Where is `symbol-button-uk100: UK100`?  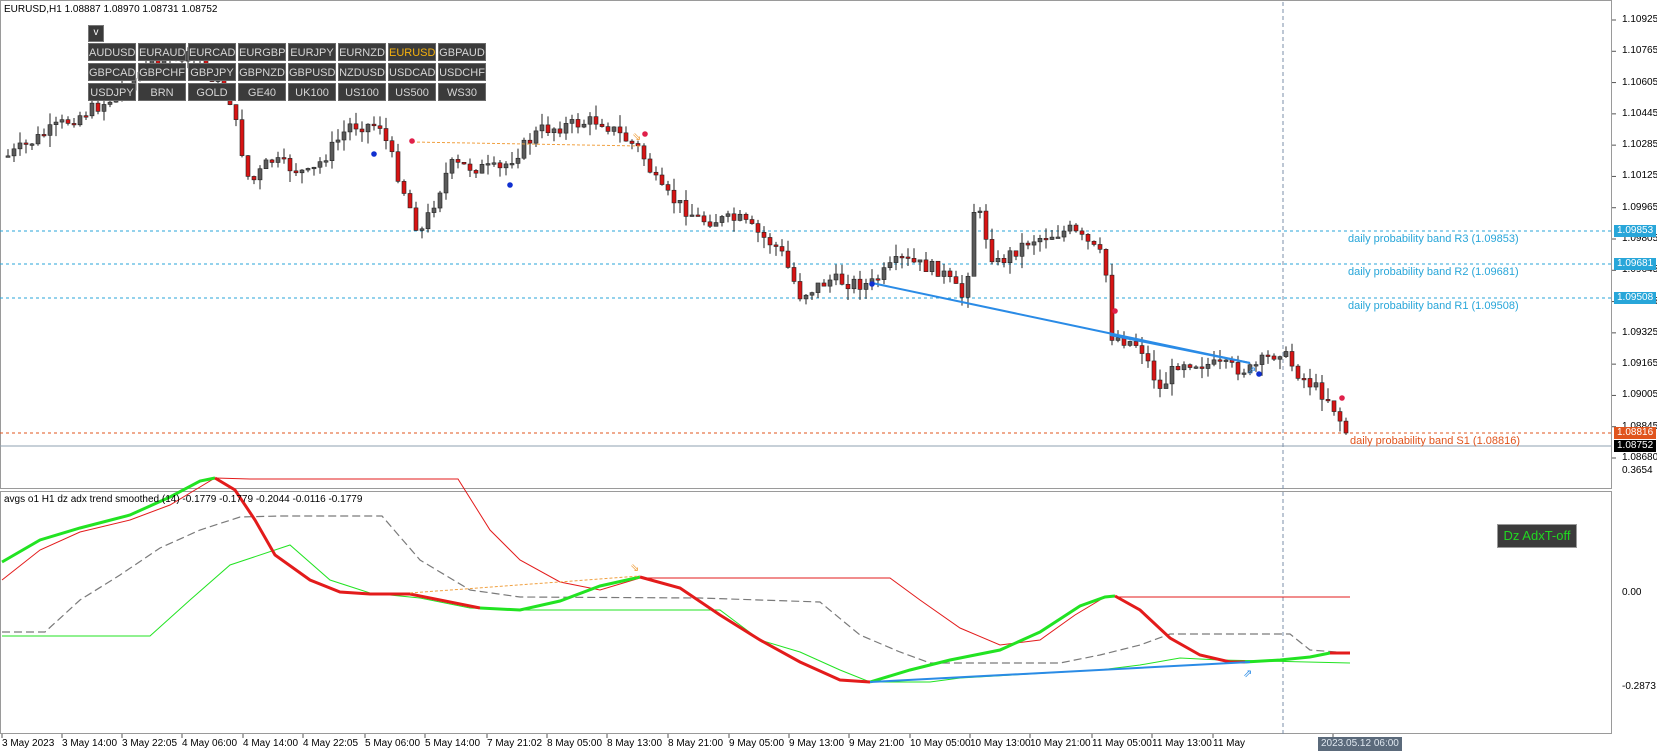 symbol-button-uk100: UK100 is located at coordinates (312, 92).